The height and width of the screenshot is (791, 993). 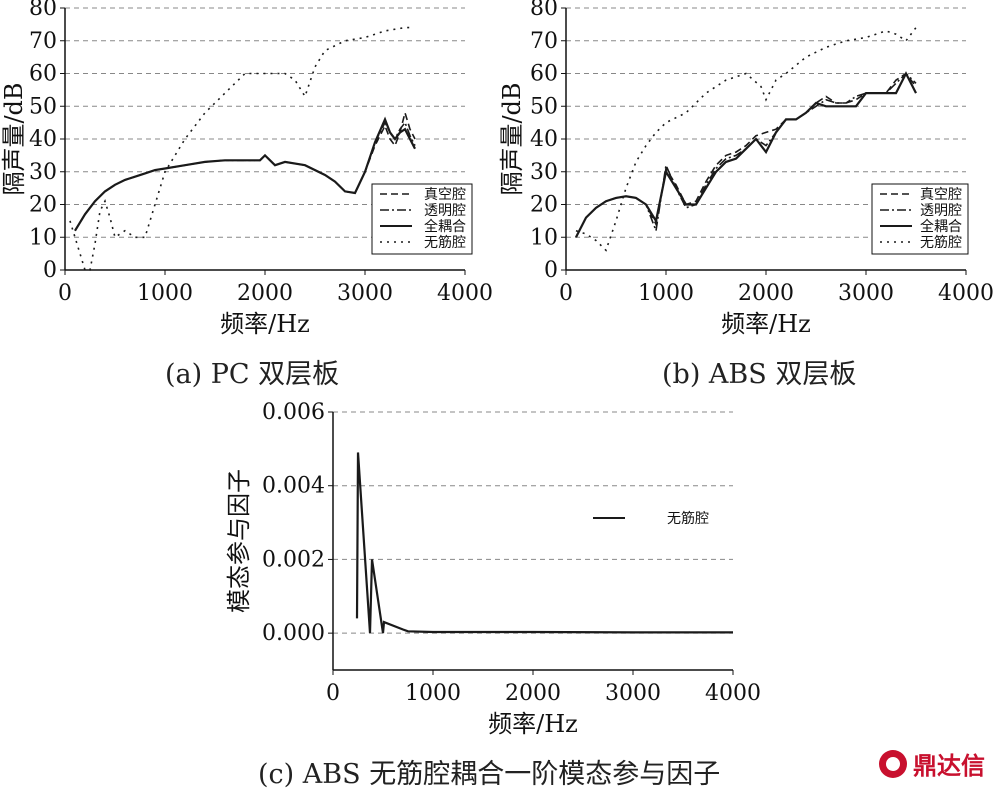 I want to click on series-line-透明腔, so click(x=746, y=155).